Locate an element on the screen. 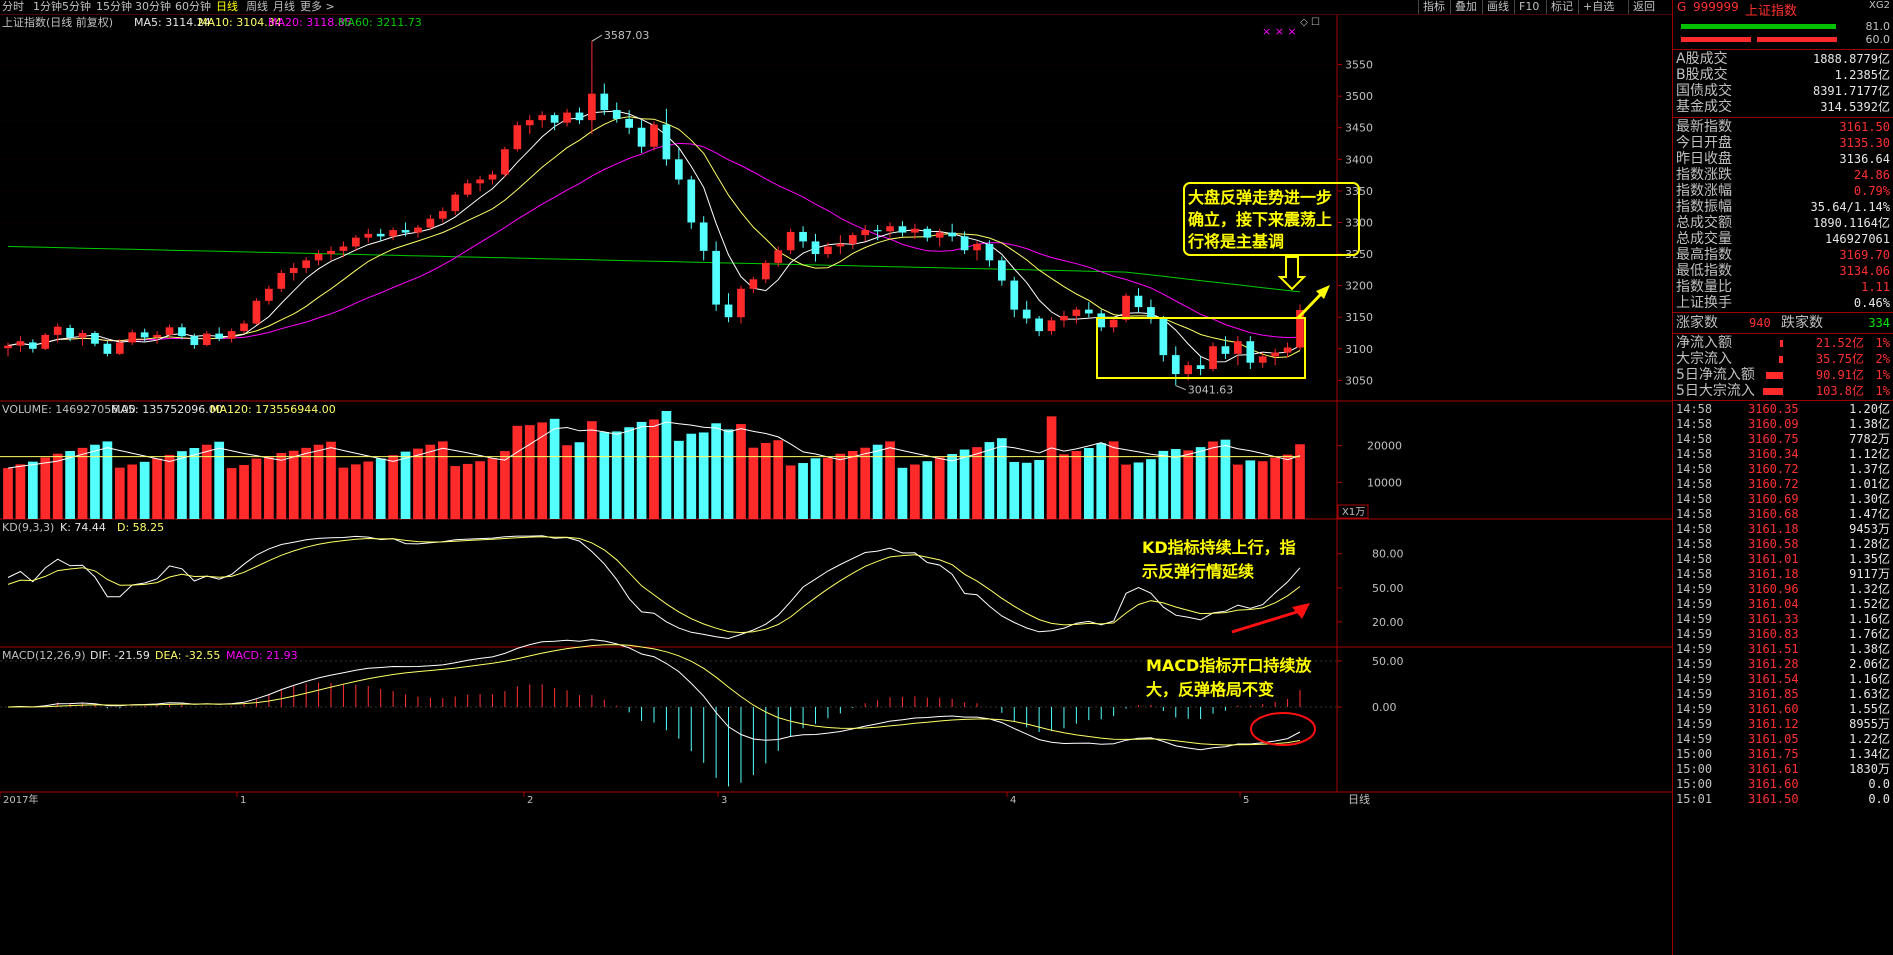 The width and height of the screenshot is (1893, 955). quote-label: 指数量比 is located at coordinates (1704, 287).